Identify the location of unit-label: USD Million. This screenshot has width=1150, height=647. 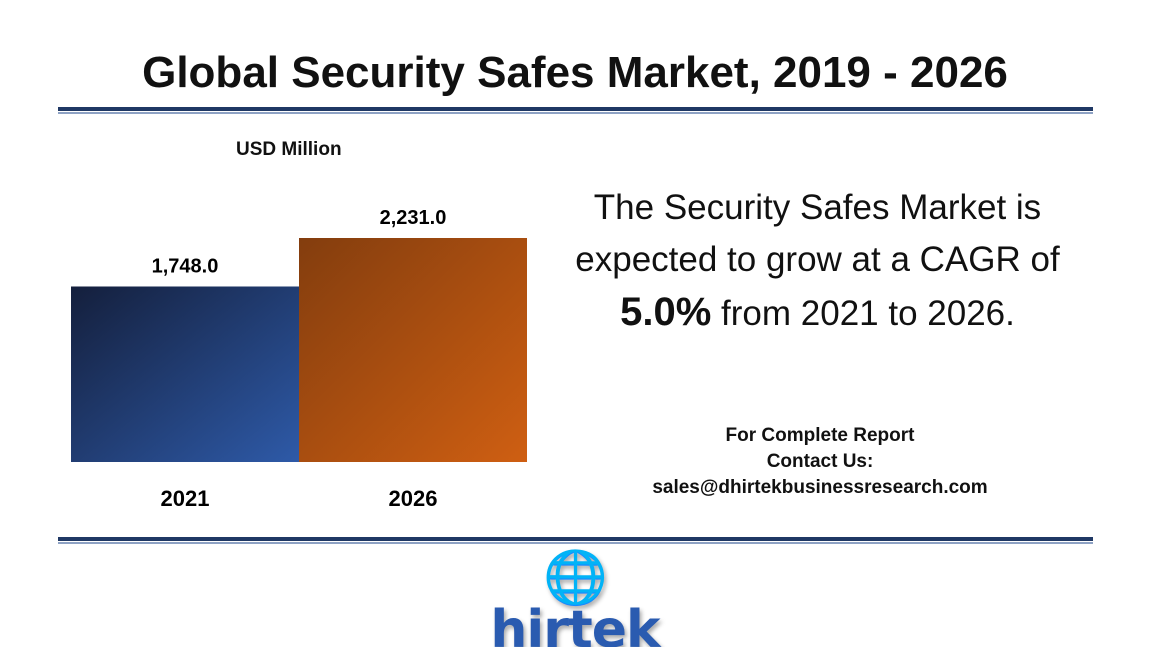
(289, 149).